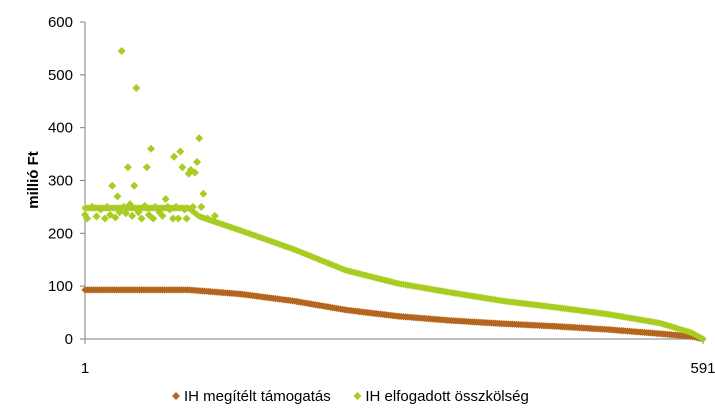  I want to click on legend-label: IH elfogadott összkölség, so click(446, 396).